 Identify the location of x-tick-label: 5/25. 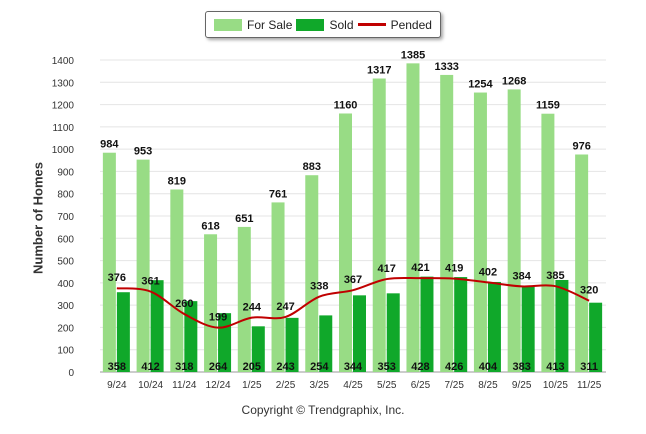
(387, 385).